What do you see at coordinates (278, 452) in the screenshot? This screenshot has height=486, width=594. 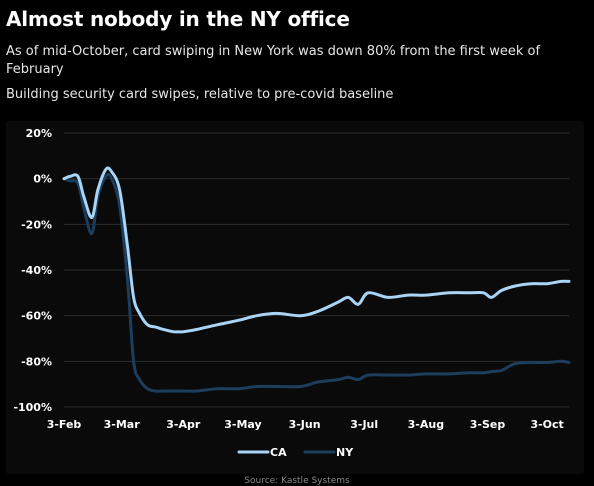 I see `legend-label-ca: CA` at bounding box center [278, 452].